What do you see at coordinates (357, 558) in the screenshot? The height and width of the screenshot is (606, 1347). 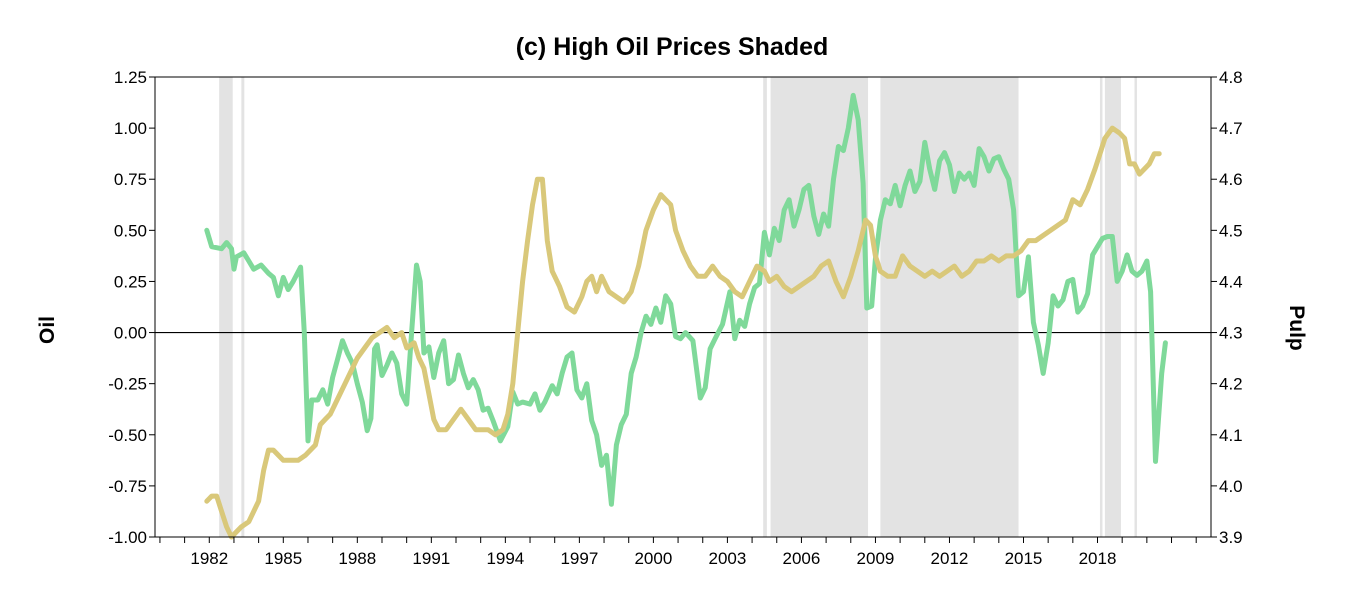 I see `x-tick-label: 1988` at bounding box center [357, 558].